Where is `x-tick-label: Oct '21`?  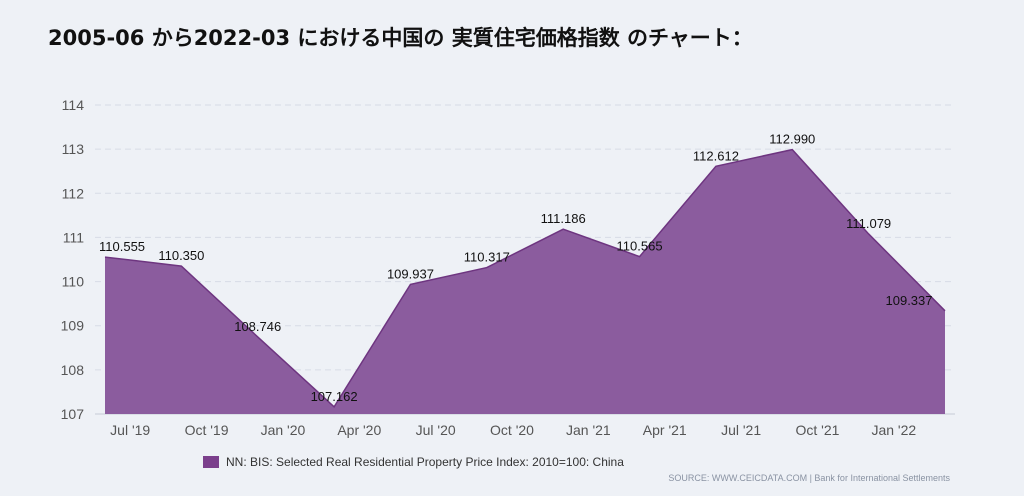
x-tick-label: Oct '21 is located at coordinates (818, 430).